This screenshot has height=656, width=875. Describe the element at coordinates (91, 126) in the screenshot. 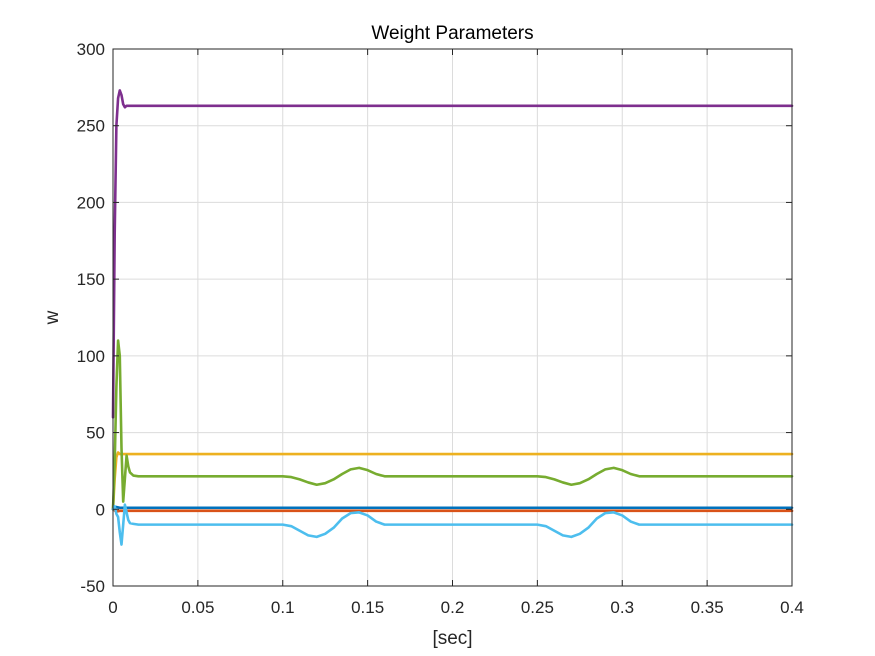

I see `y-tick-label: 250` at that location.